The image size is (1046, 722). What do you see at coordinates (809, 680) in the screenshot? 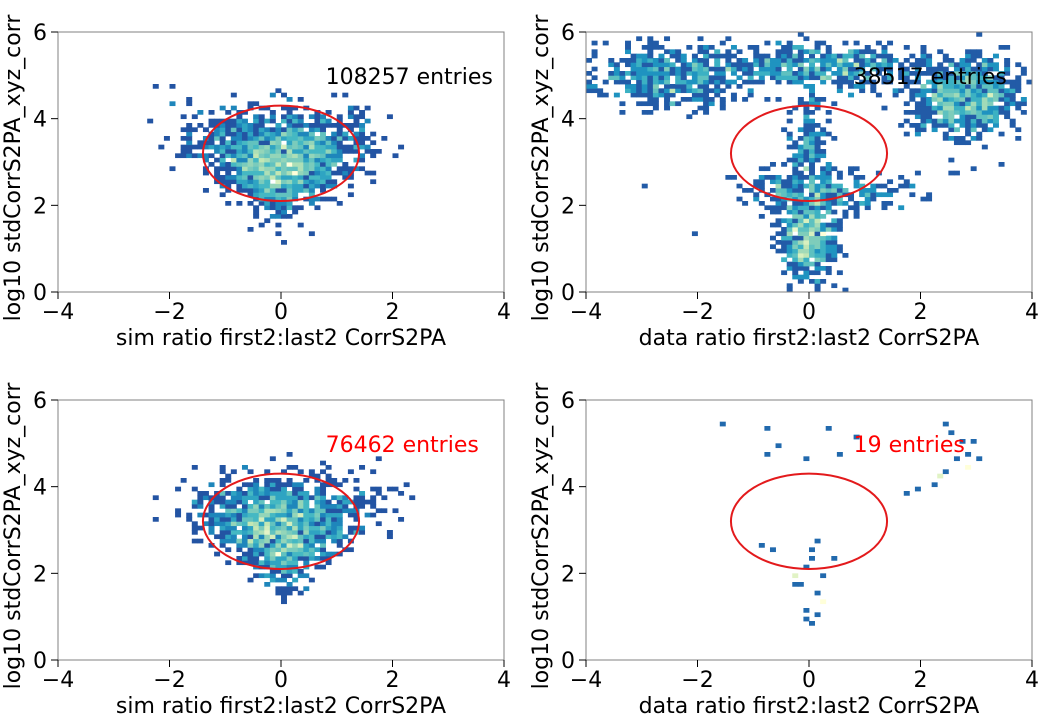
I see `x-tick-label: 0` at bounding box center [809, 680].